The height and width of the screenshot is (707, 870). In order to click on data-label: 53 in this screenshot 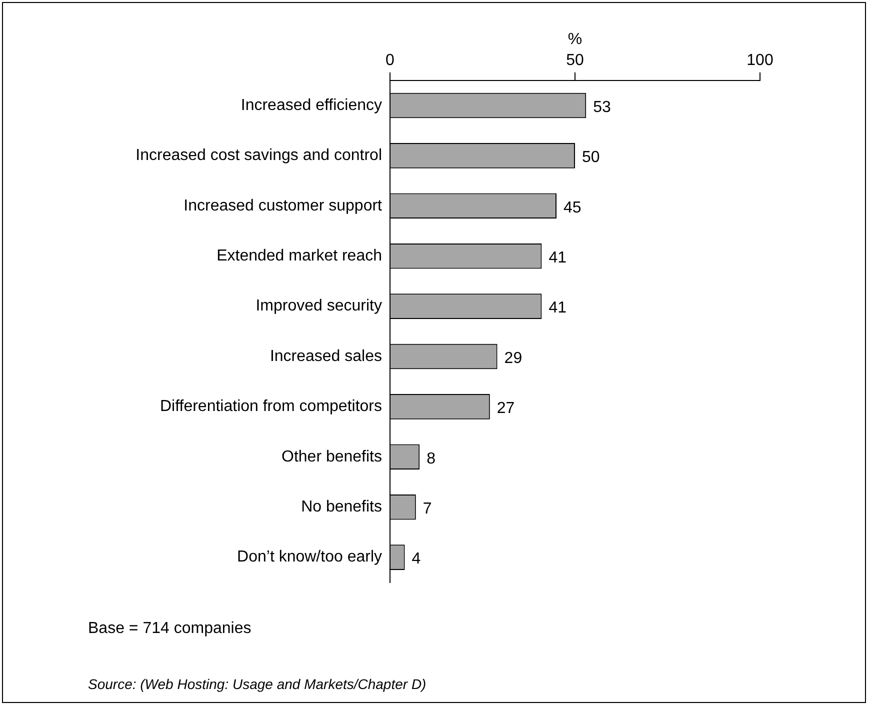, I will do `click(602, 107)`.